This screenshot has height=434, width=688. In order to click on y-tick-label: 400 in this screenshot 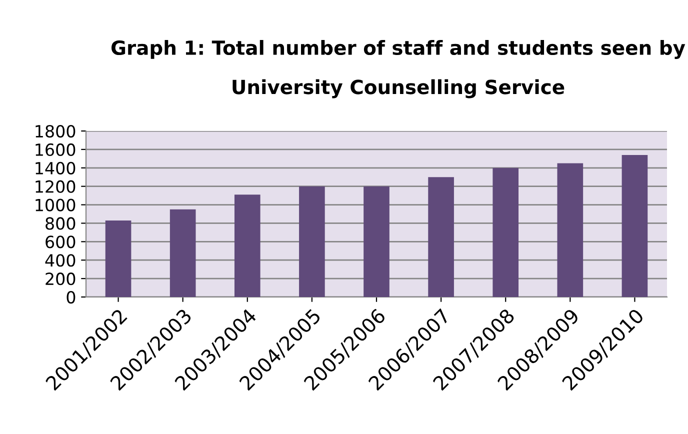, I will do `click(60, 260)`.